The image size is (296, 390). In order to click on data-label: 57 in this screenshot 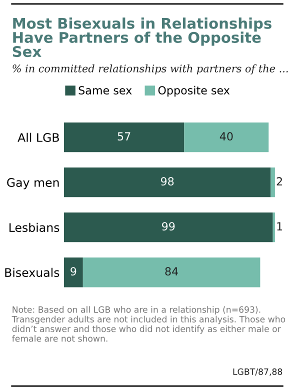, I will do `click(124, 136)`.